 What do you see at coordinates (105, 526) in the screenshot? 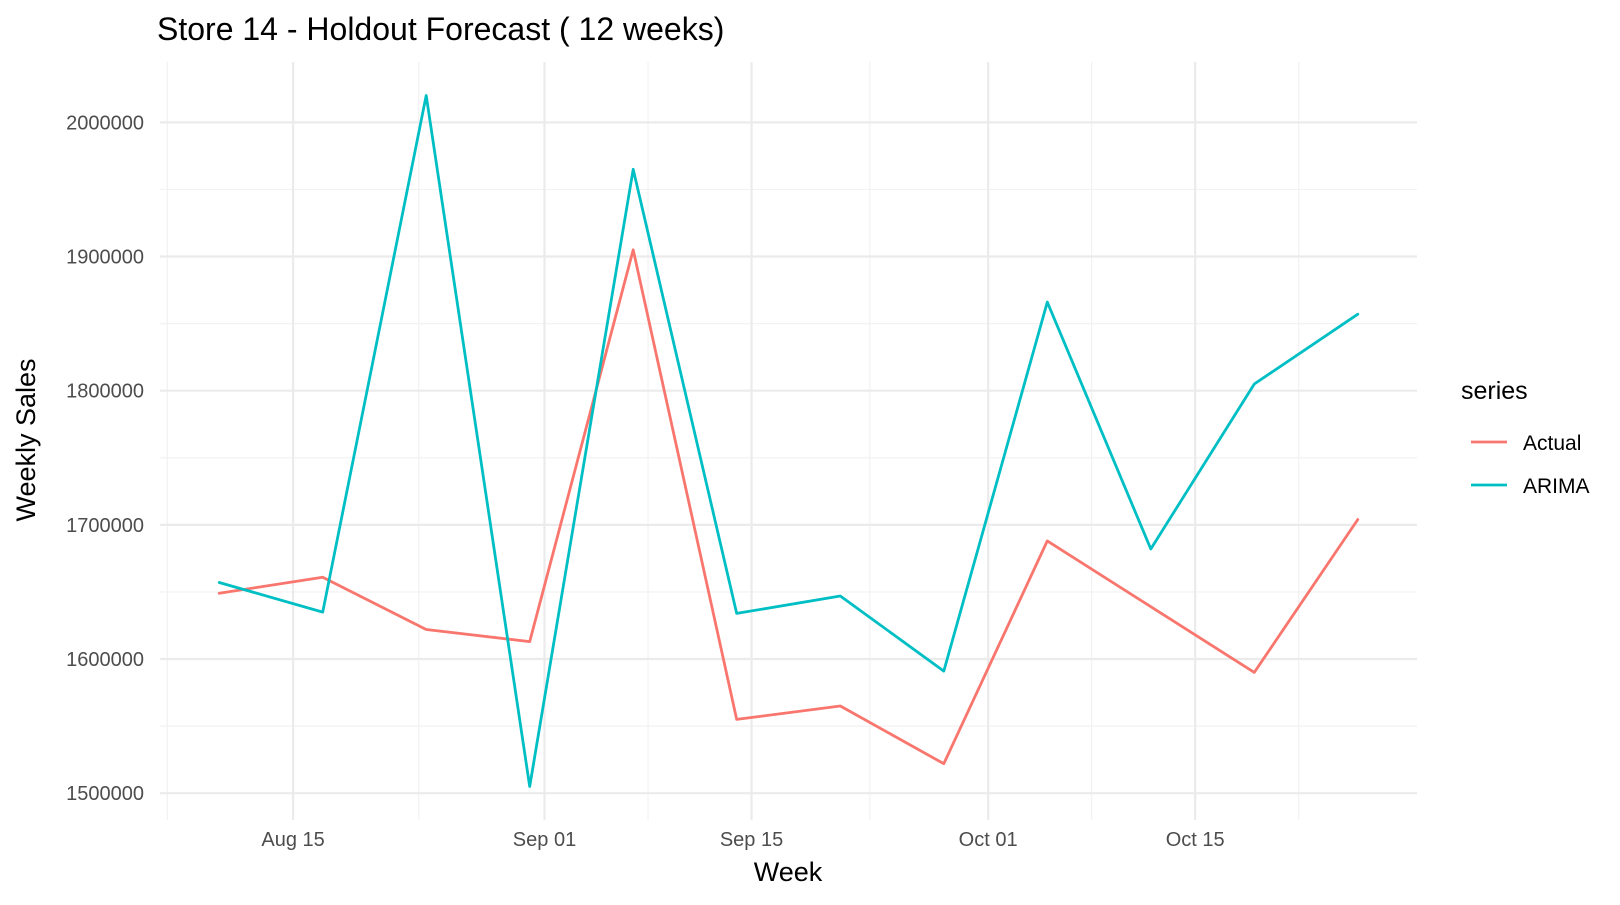
I see `y-tick-label: 1700000` at bounding box center [105, 526].